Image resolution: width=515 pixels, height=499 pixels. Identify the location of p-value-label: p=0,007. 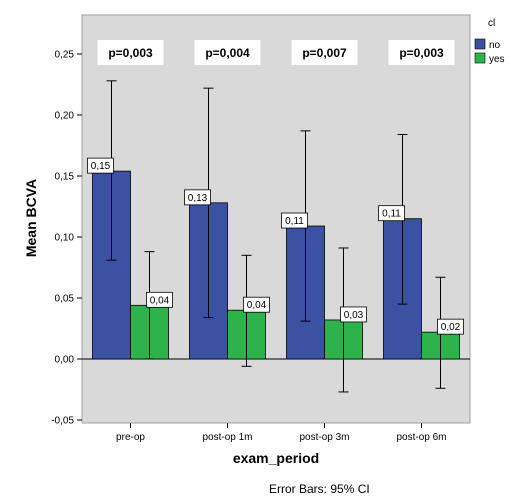
(324, 53).